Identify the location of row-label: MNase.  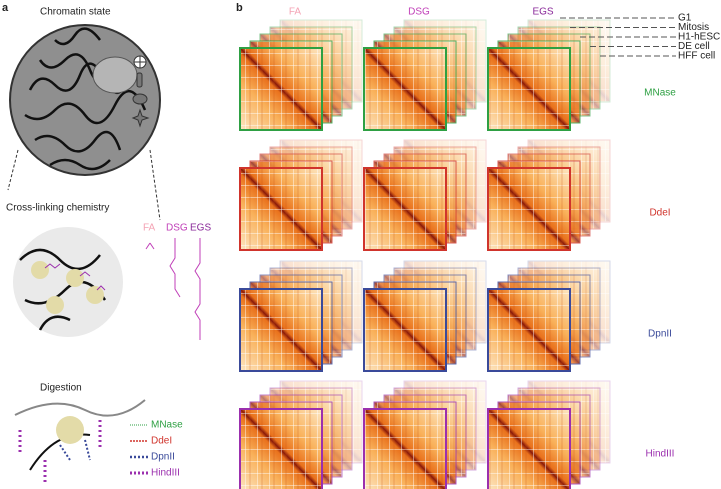
(660, 93).